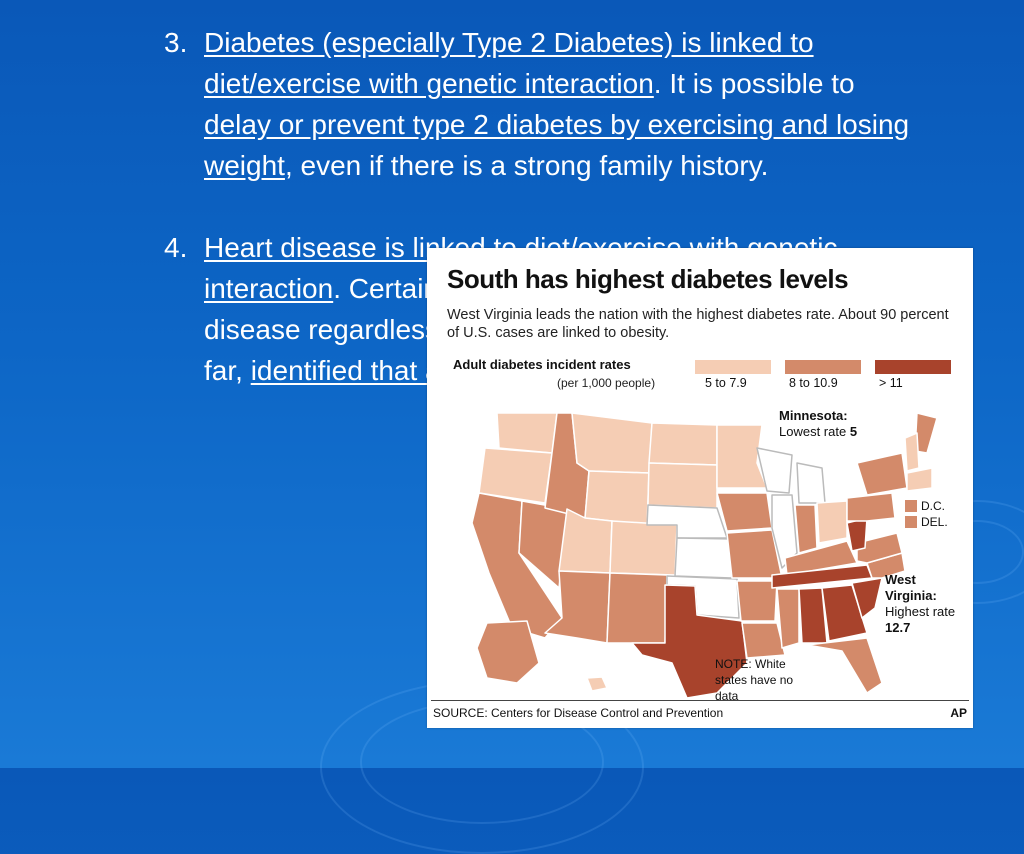 The width and height of the screenshot is (1024, 854). I want to click on state-new-england, so click(919, 479).